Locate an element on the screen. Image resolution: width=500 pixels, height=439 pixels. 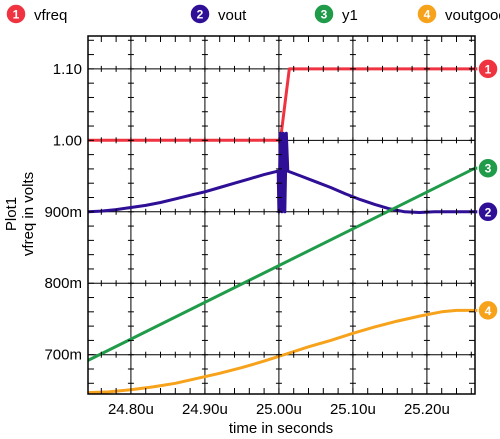
x-tick-label-25-20u: 25.20u is located at coordinates (427, 409).